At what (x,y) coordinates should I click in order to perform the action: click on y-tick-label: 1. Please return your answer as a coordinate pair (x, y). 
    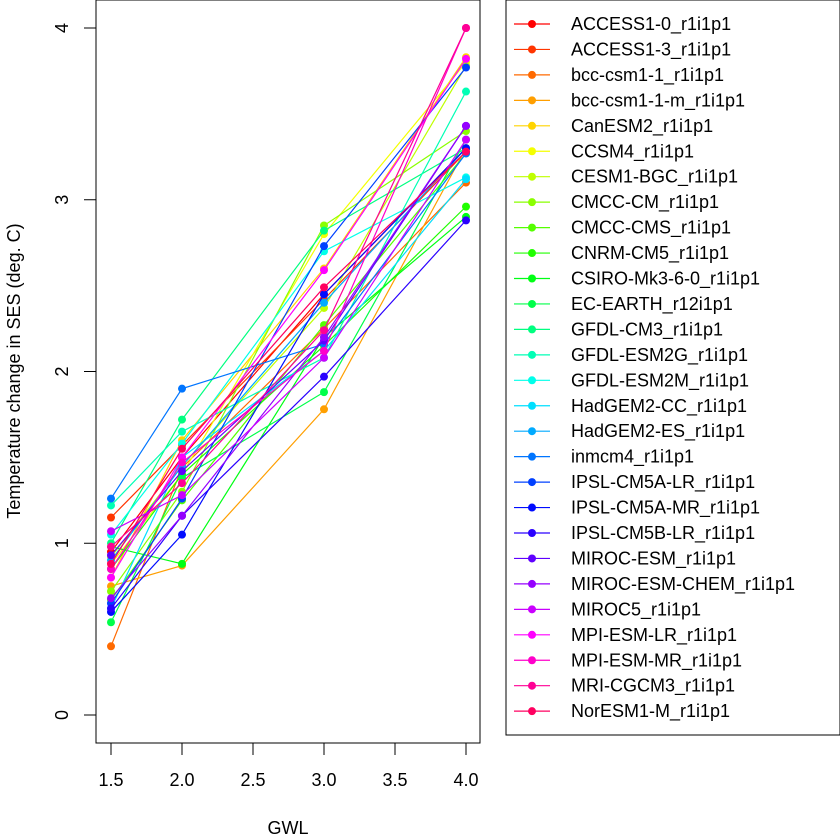
    Looking at the image, I should click on (62, 543).